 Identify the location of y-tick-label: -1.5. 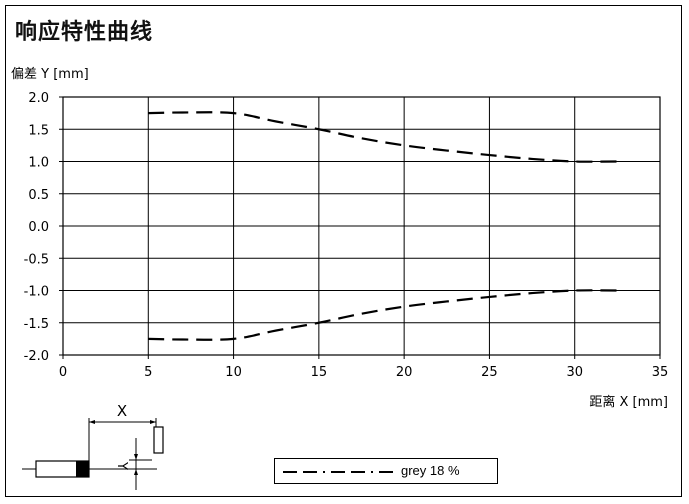
(36, 324).